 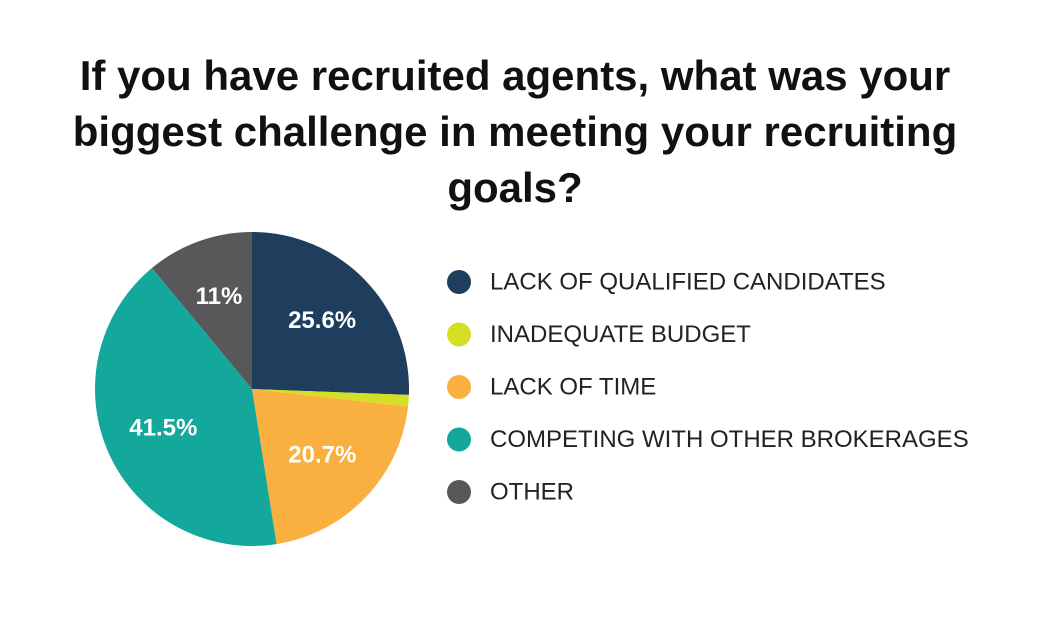 I want to click on legend-label: INADEQUATE BUDGET, so click(x=620, y=334).